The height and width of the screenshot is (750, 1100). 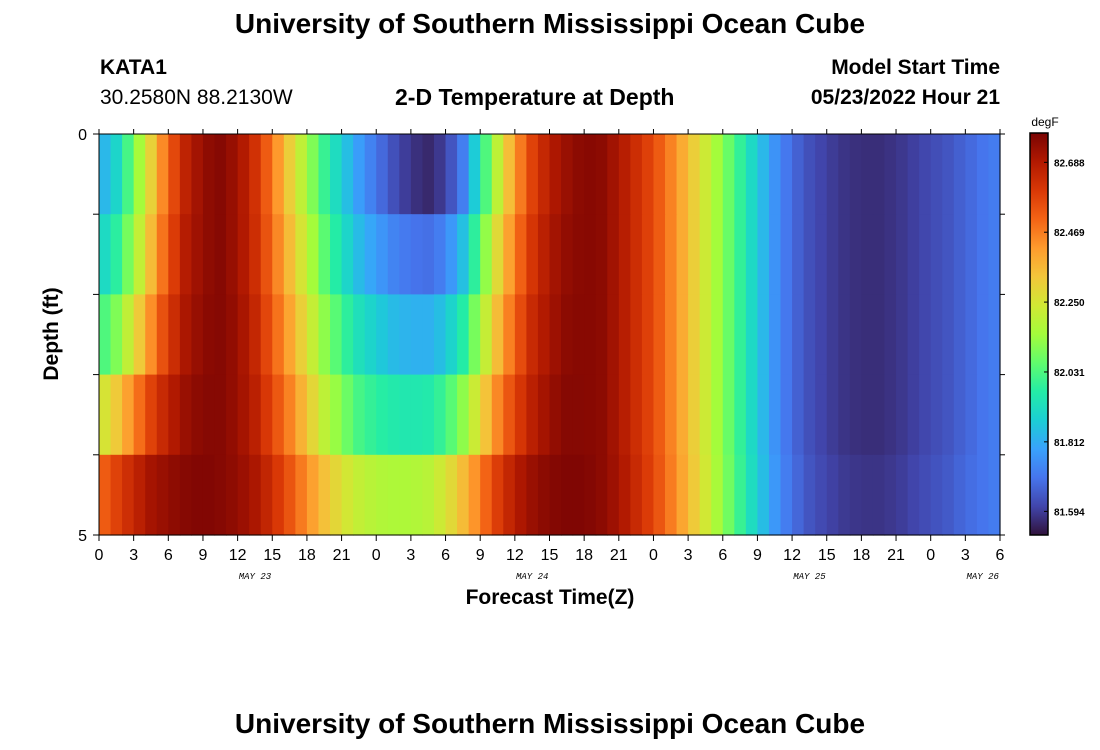 I want to click on x-tick-label: 21, so click(x=619, y=555).